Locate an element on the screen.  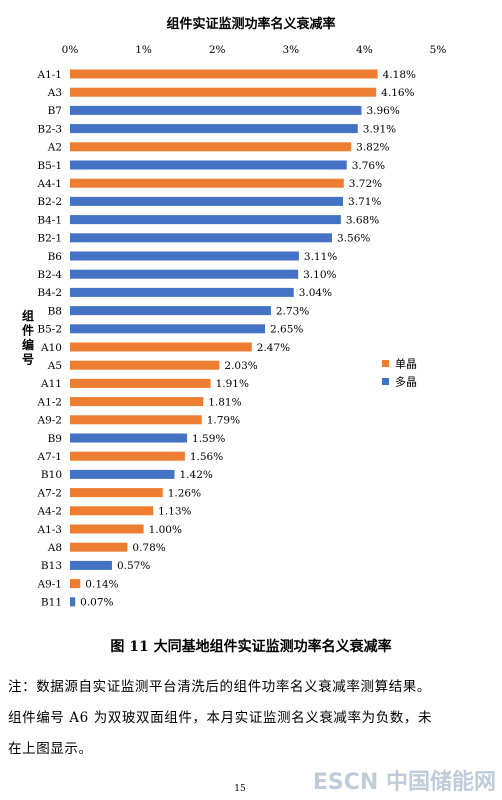
category-label: B11 is located at coordinates (51, 603).